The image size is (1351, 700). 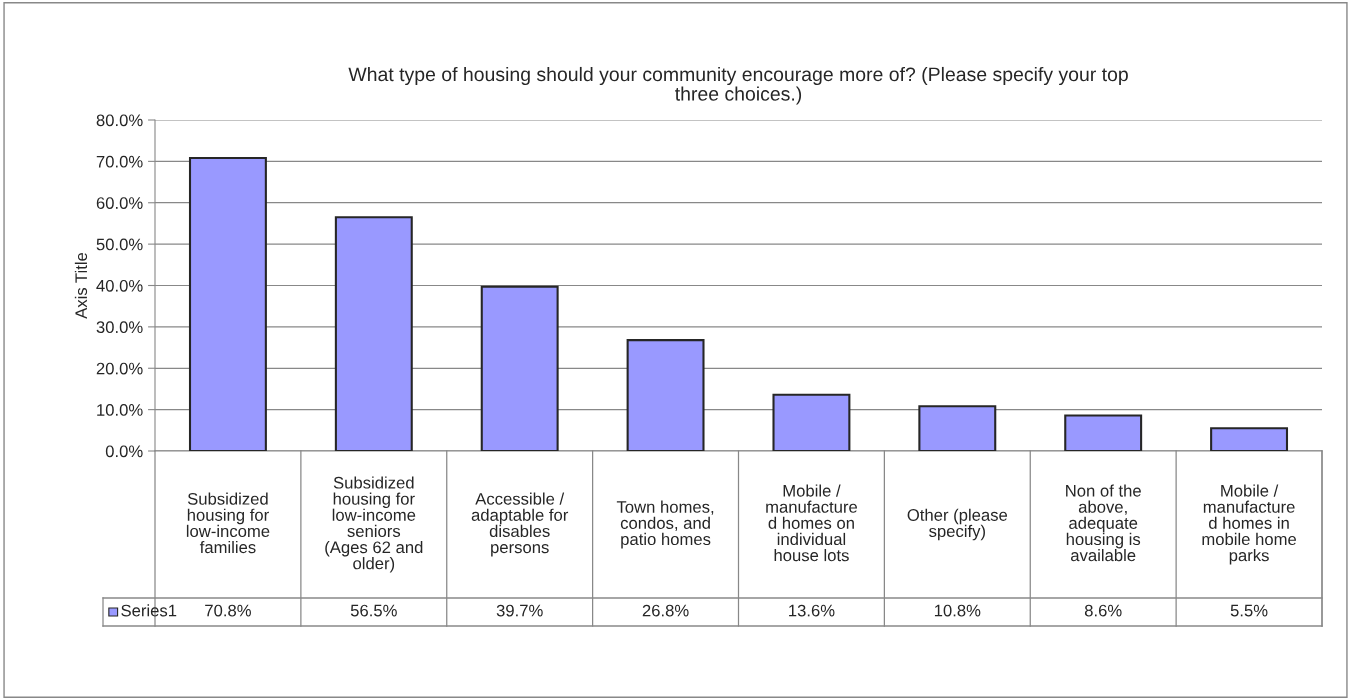 What do you see at coordinates (957, 610) in the screenshot?
I see `data-label: 10.8%` at bounding box center [957, 610].